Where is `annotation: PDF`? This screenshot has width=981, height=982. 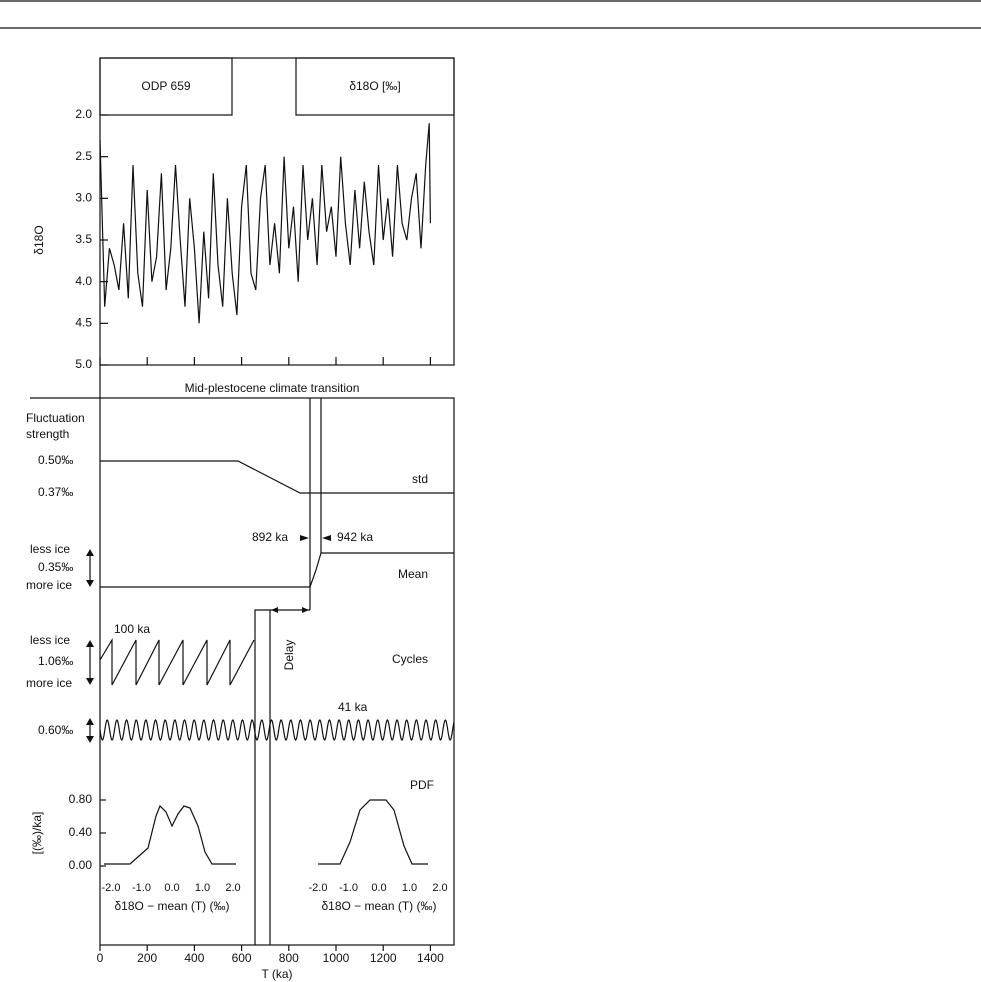
annotation: PDF is located at coordinates (422, 785).